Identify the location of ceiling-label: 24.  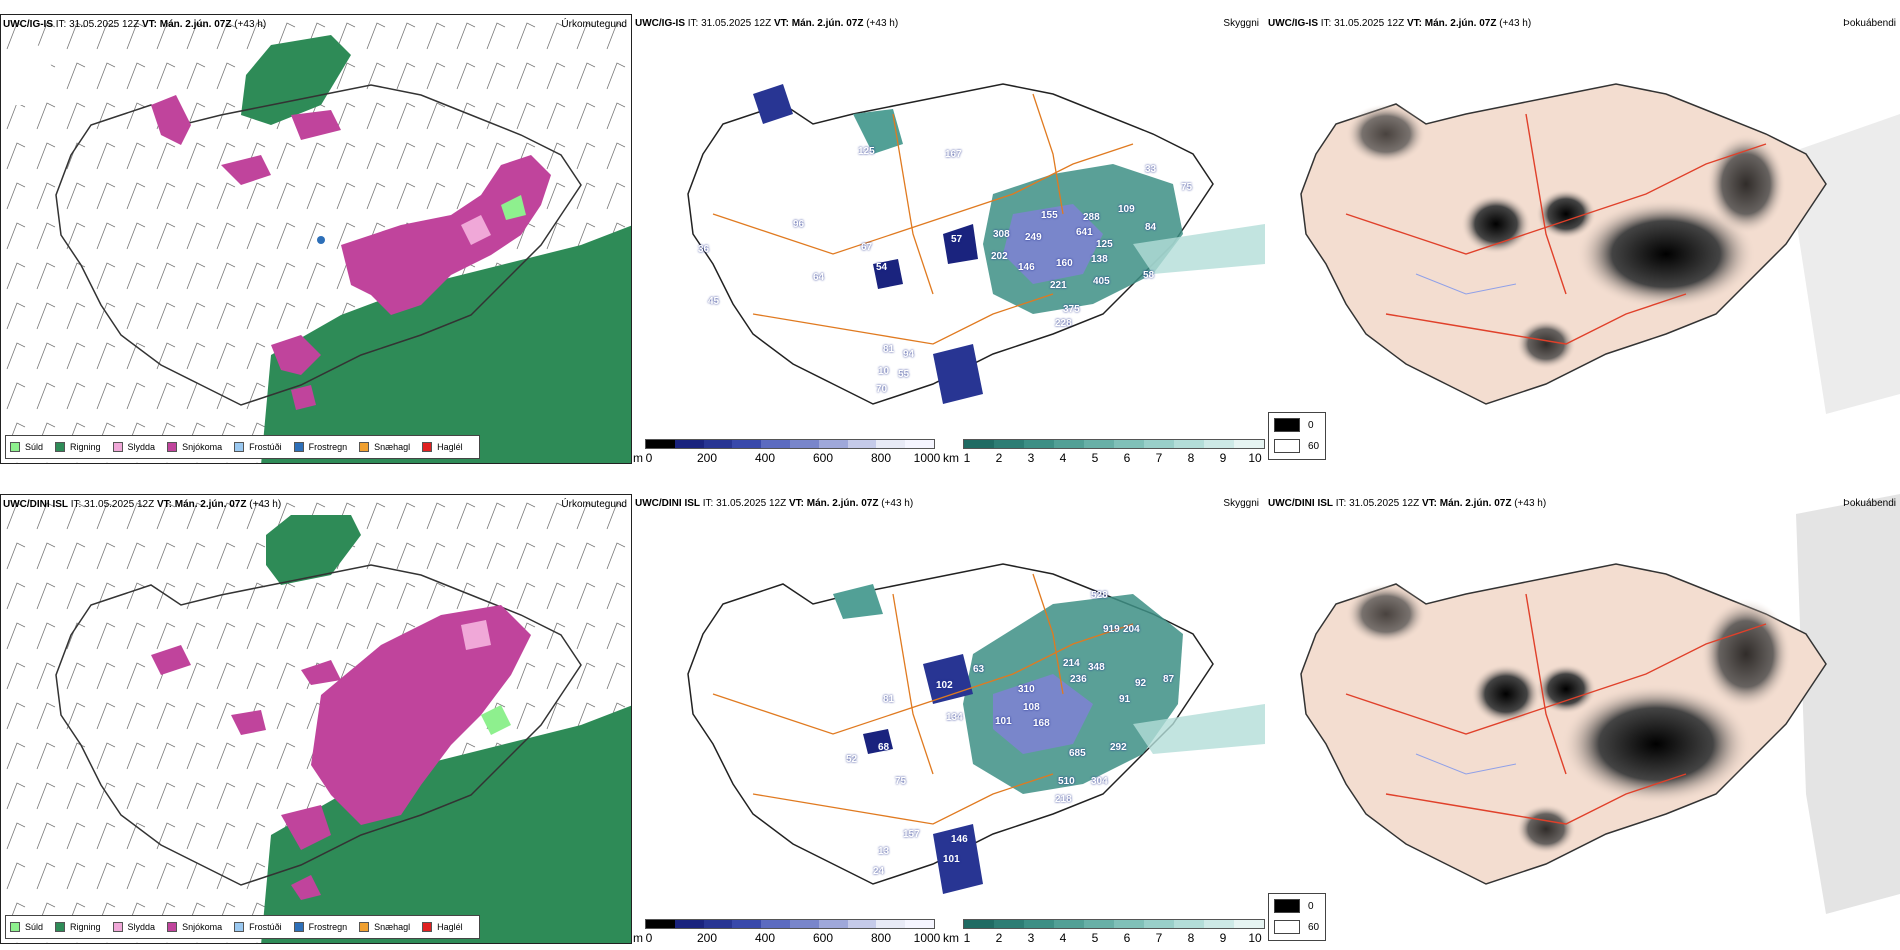
(879, 871).